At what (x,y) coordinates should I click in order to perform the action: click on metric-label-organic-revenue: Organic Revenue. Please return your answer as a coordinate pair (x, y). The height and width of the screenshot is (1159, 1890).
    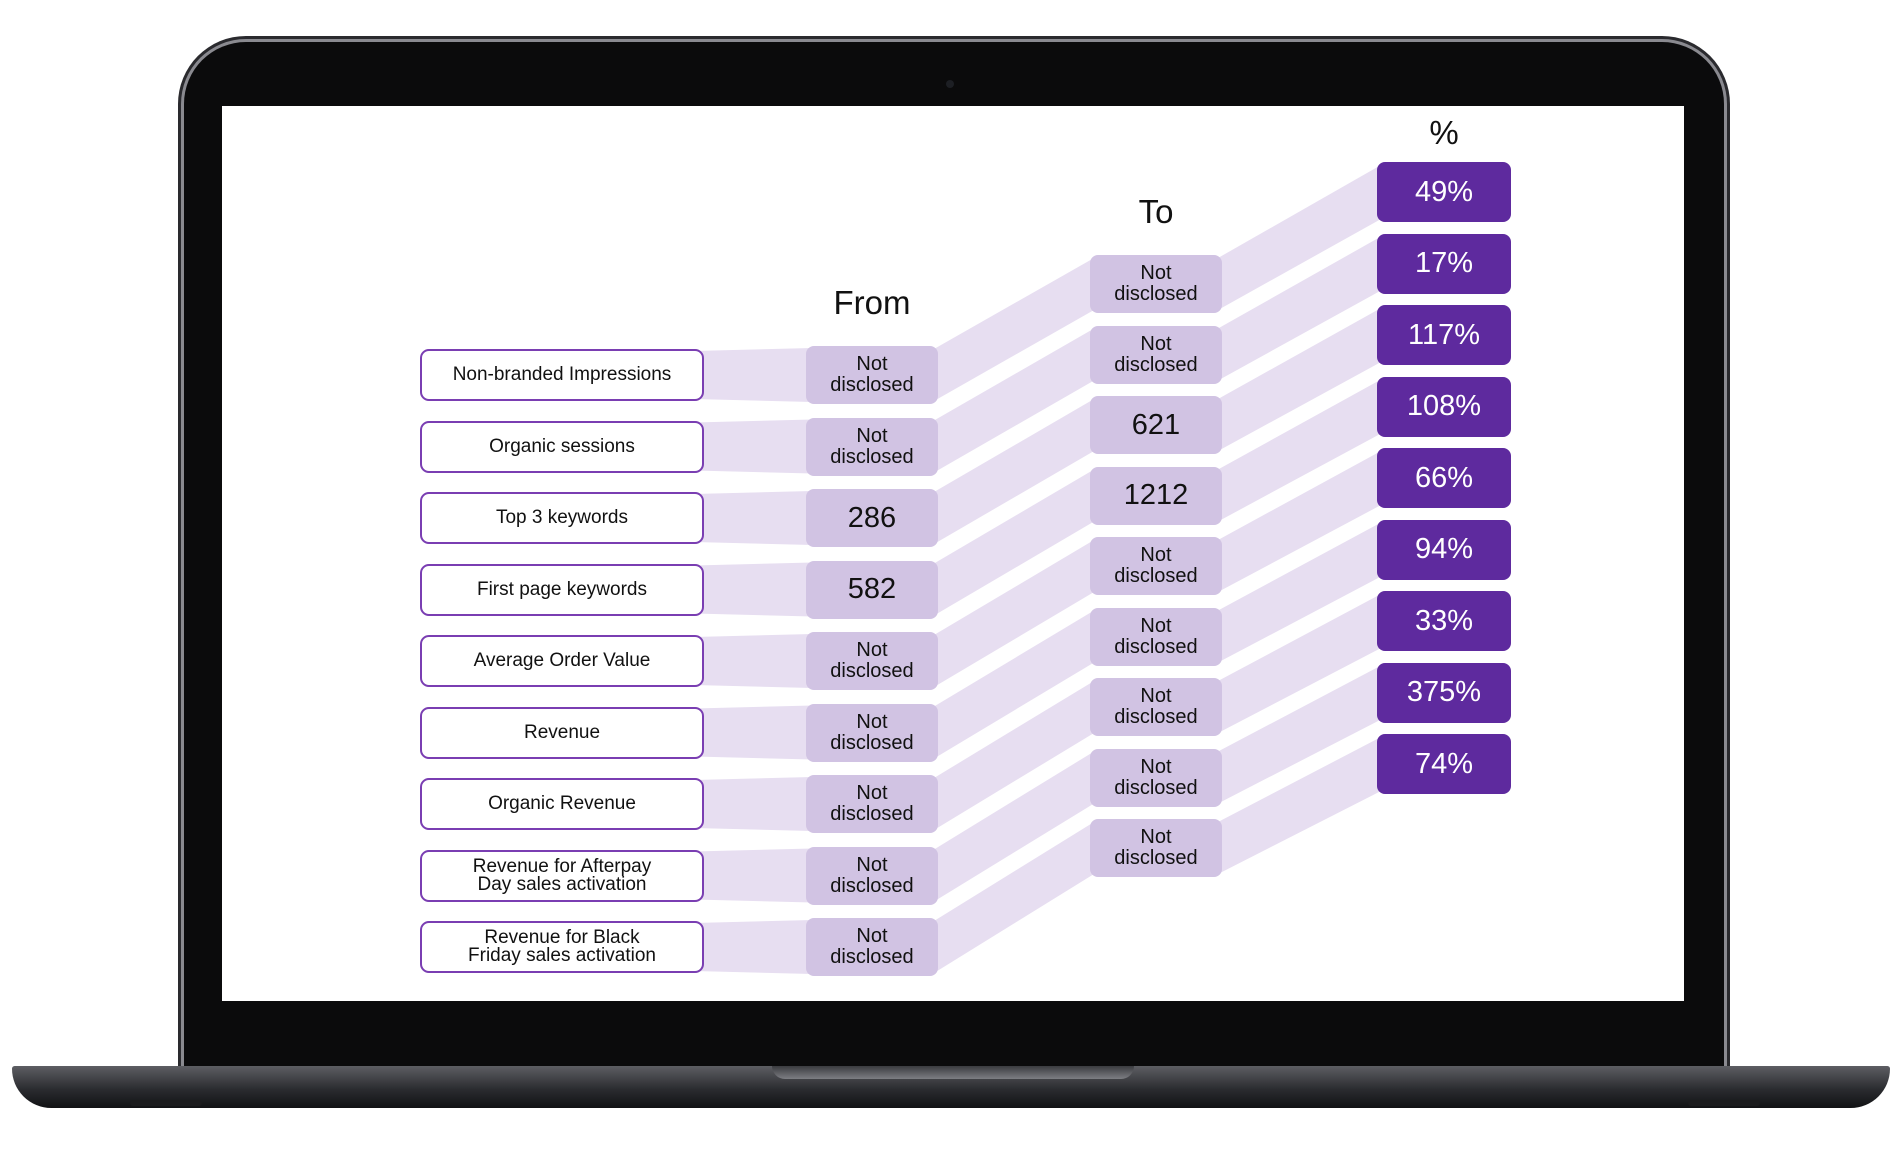
    Looking at the image, I should click on (562, 804).